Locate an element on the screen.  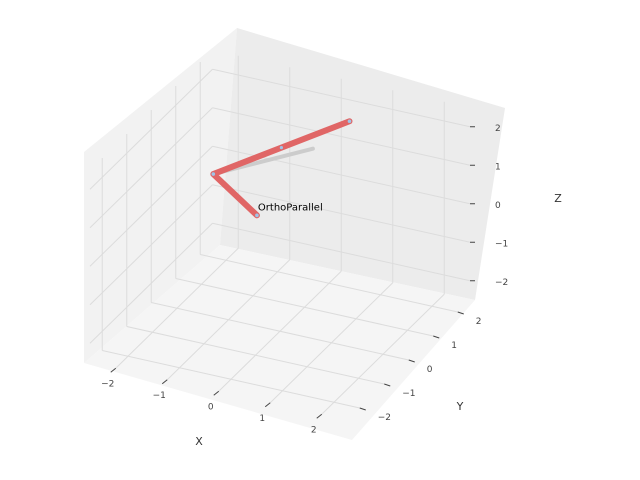
z-tick-label: 2 is located at coordinates (498, 129).